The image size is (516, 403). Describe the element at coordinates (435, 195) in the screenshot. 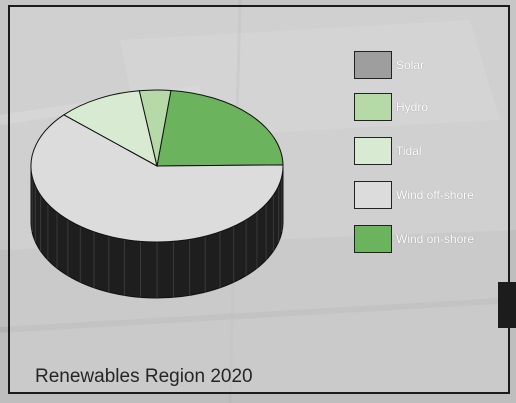

I see `legend-label: Wind off-shore` at that location.